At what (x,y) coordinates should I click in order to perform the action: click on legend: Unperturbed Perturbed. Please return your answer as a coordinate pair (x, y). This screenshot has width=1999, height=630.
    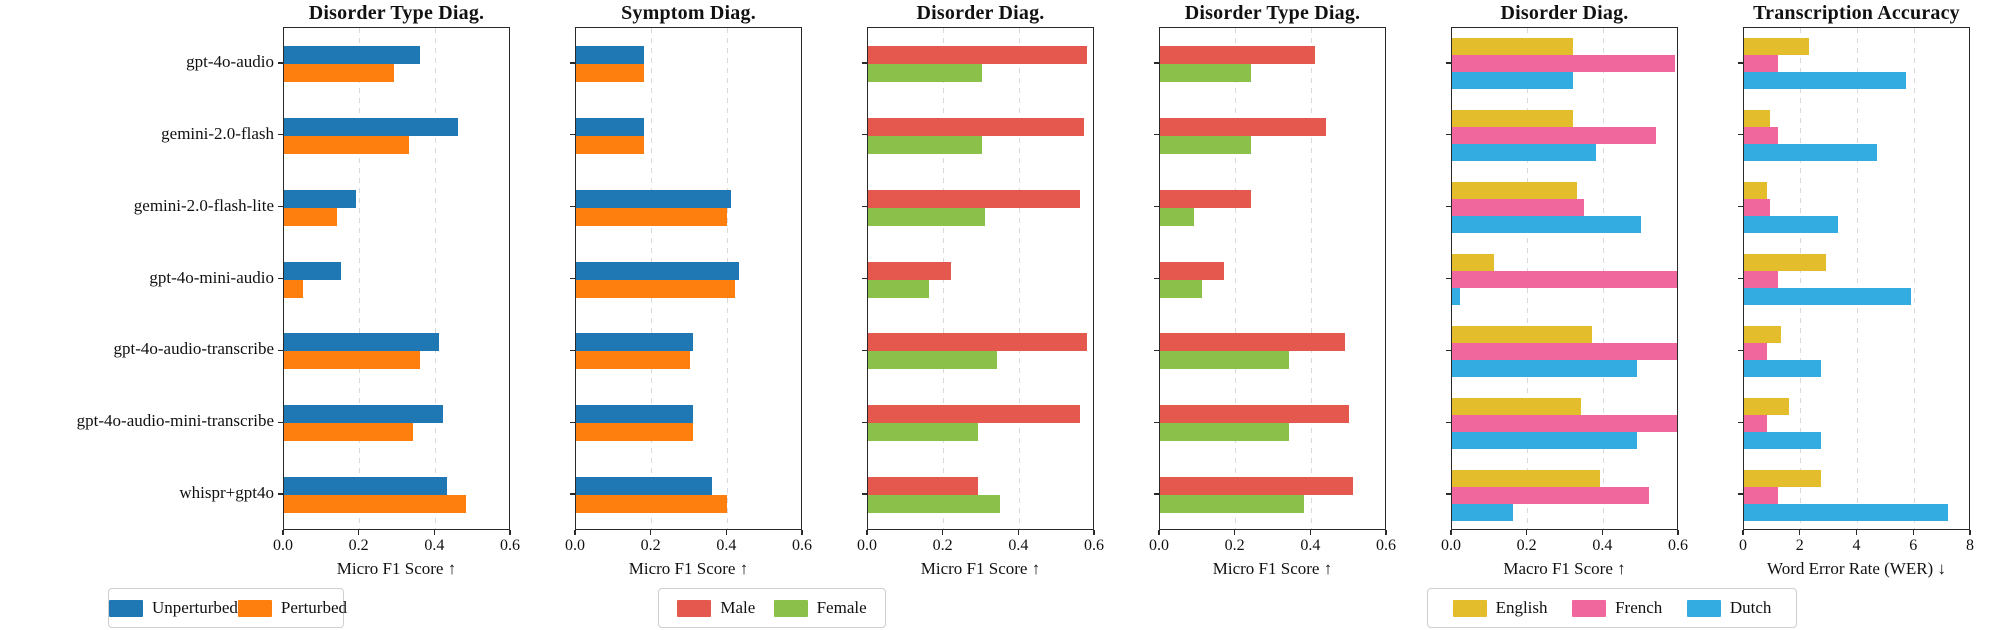
    Looking at the image, I should click on (228, 608).